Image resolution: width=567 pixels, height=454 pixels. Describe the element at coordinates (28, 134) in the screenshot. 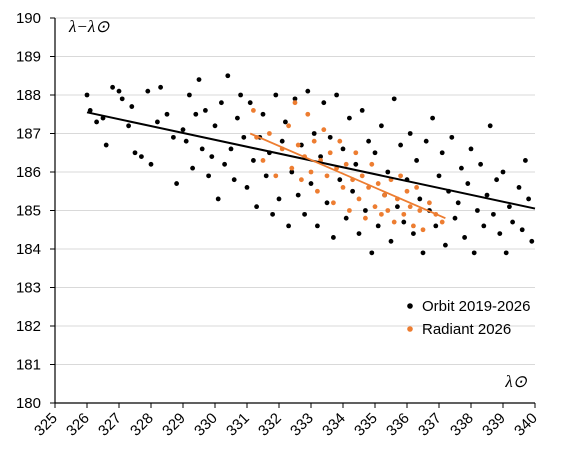

I see `y-tick-label: 187` at that location.